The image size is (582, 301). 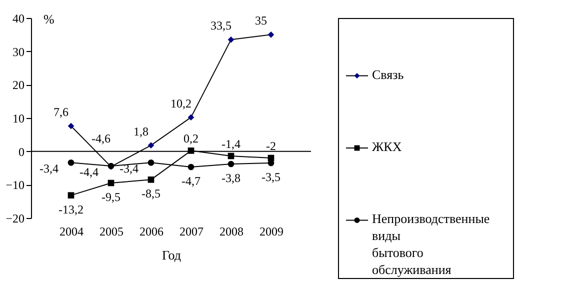 I want to click on y-tick-label: 10, so click(x=18, y=119).